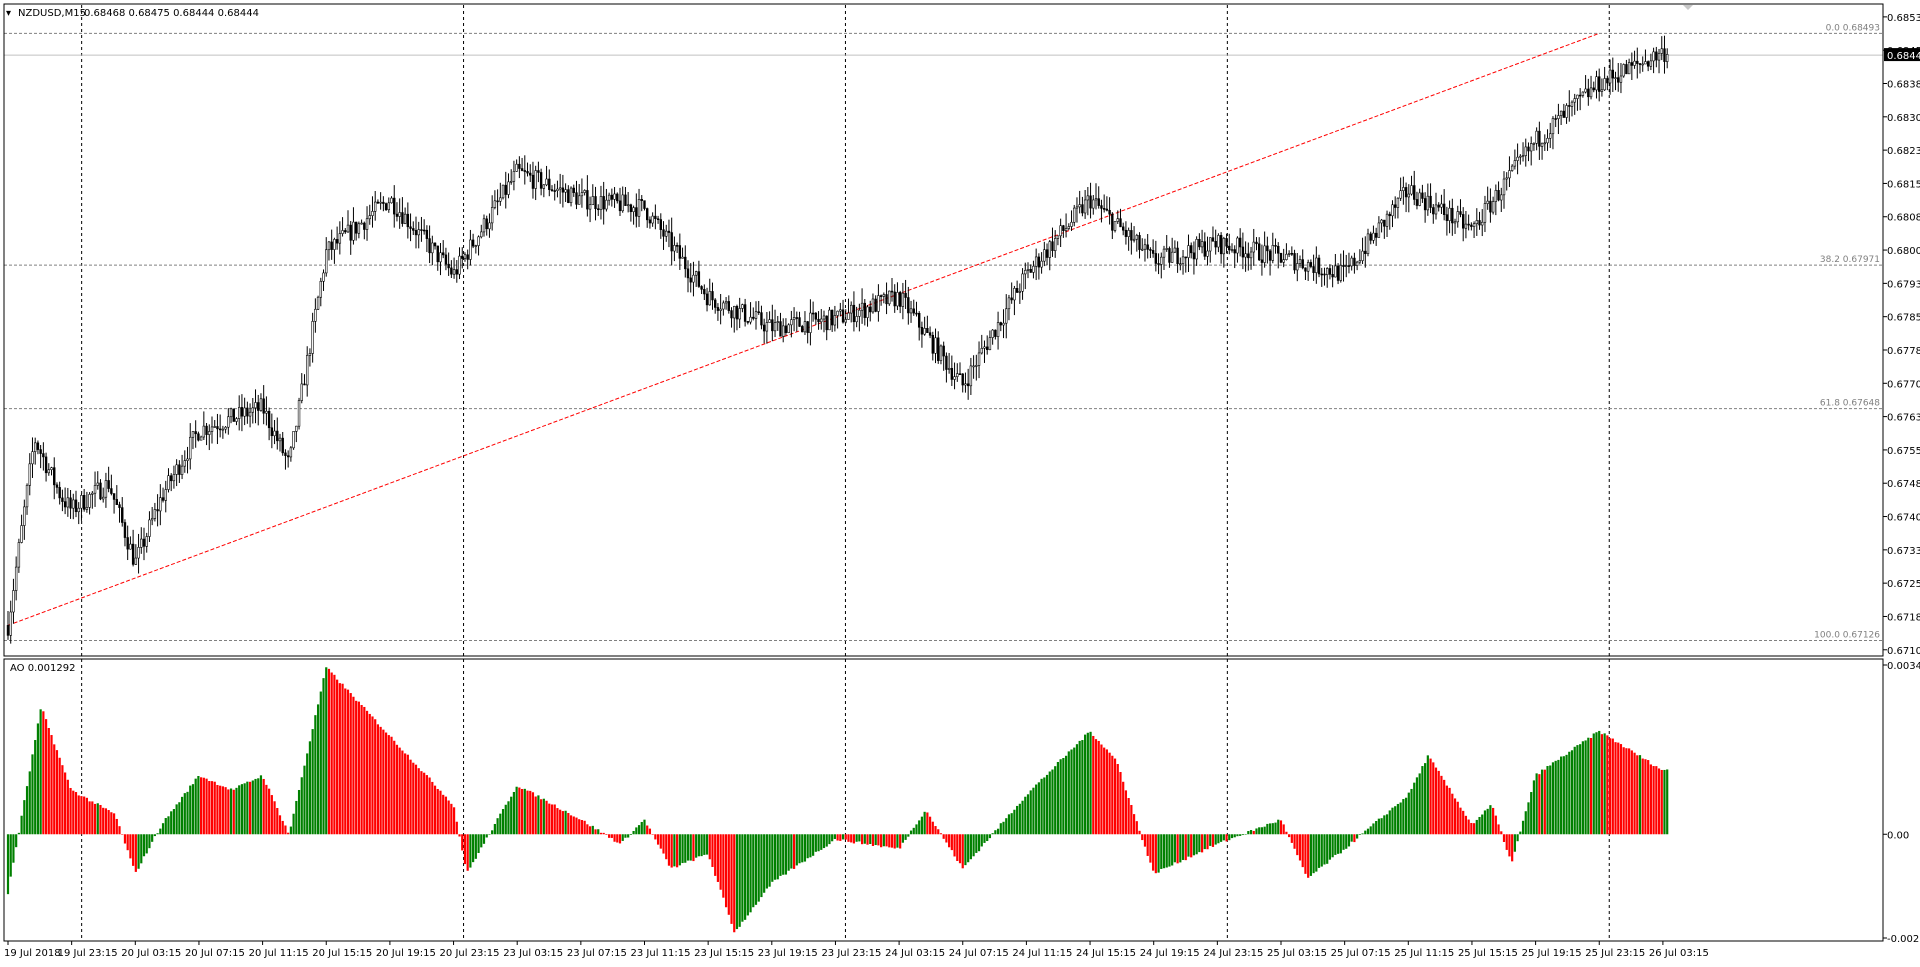 The height and width of the screenshot is (967, 1920). I want to click on scroll-marker-icon, so click(1688, 7).